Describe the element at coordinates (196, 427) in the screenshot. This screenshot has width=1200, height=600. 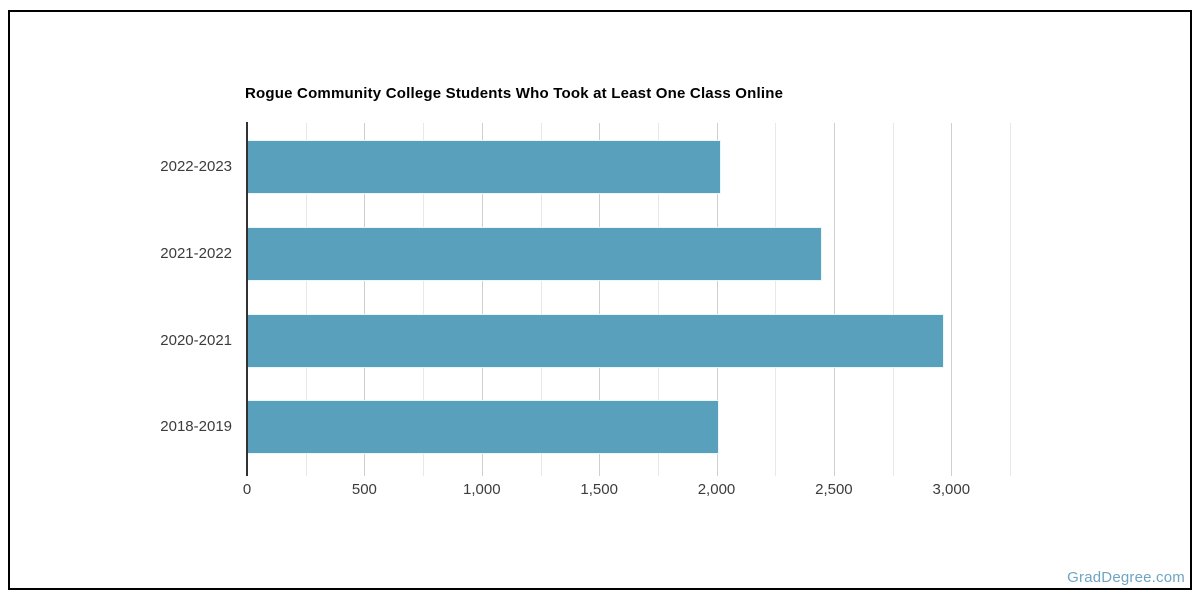
I see `y-axis-label: 2018-2019` at that location.